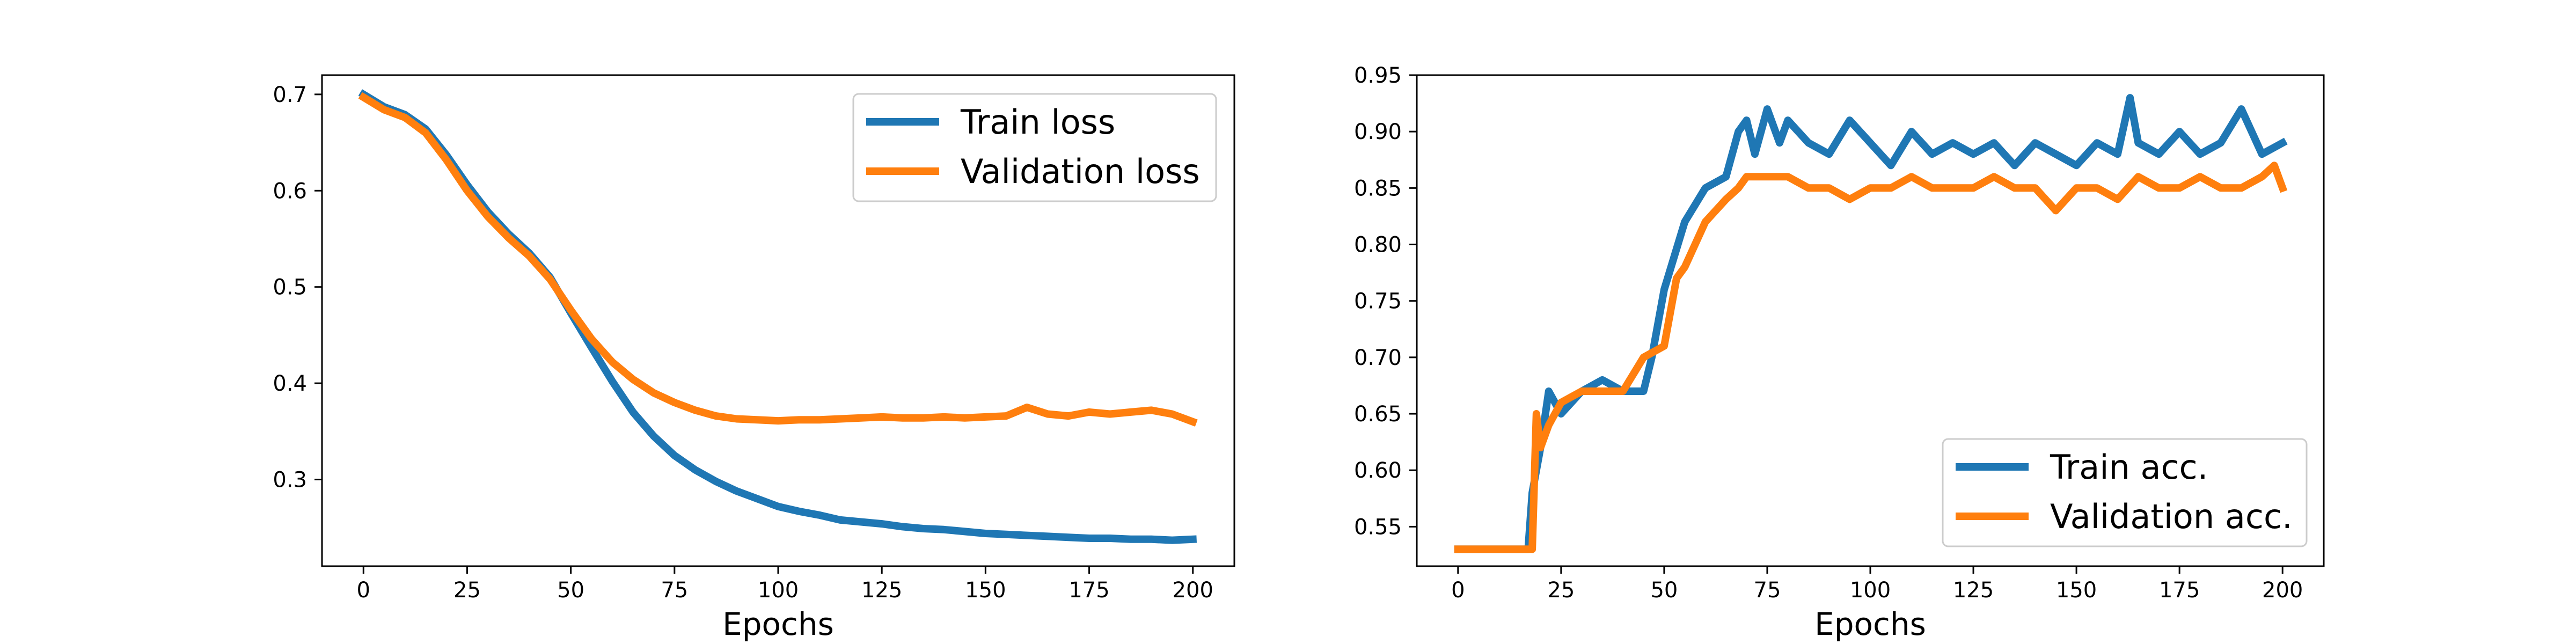  What do you see at coordinates (1378, 358) in the screenshot?
I see `y-tick-label: 0.70` at bounding box center [1378, 358].